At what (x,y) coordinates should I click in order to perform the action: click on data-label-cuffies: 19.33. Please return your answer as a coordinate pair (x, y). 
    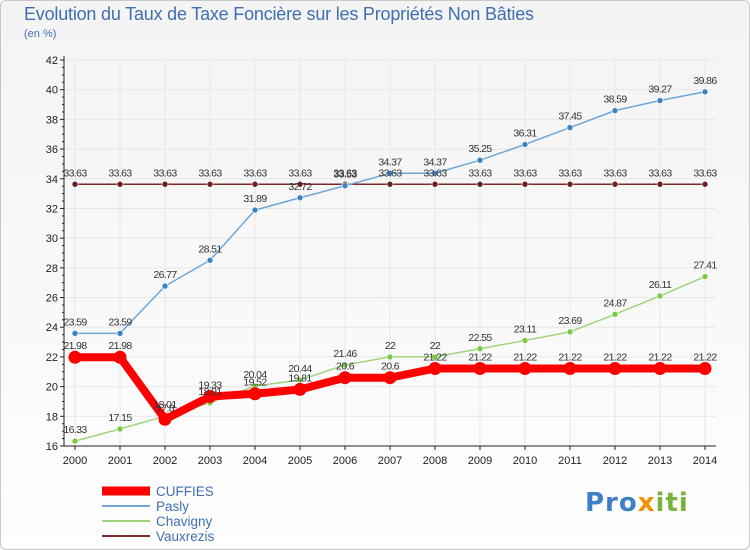
    Looking at the image, I should click on (210, 386).